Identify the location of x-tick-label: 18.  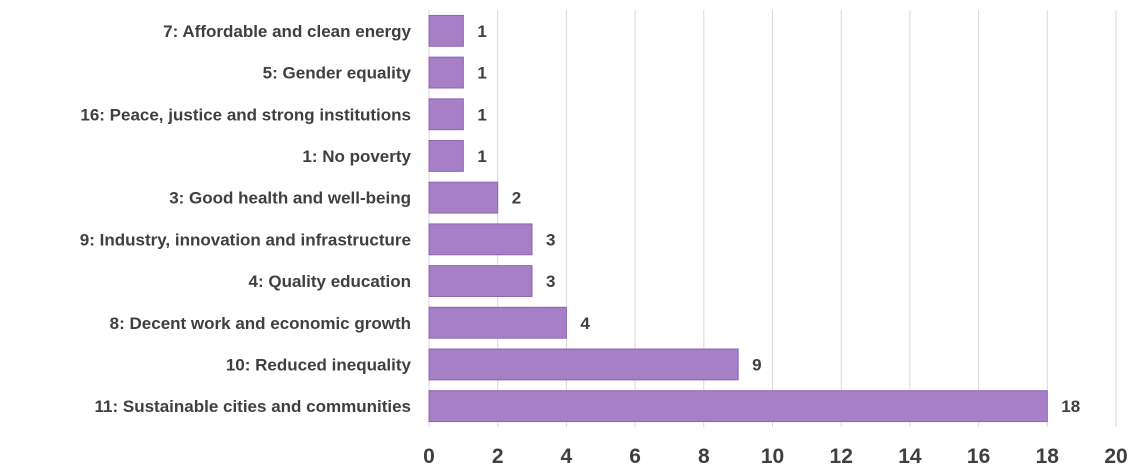
(1048, 456).